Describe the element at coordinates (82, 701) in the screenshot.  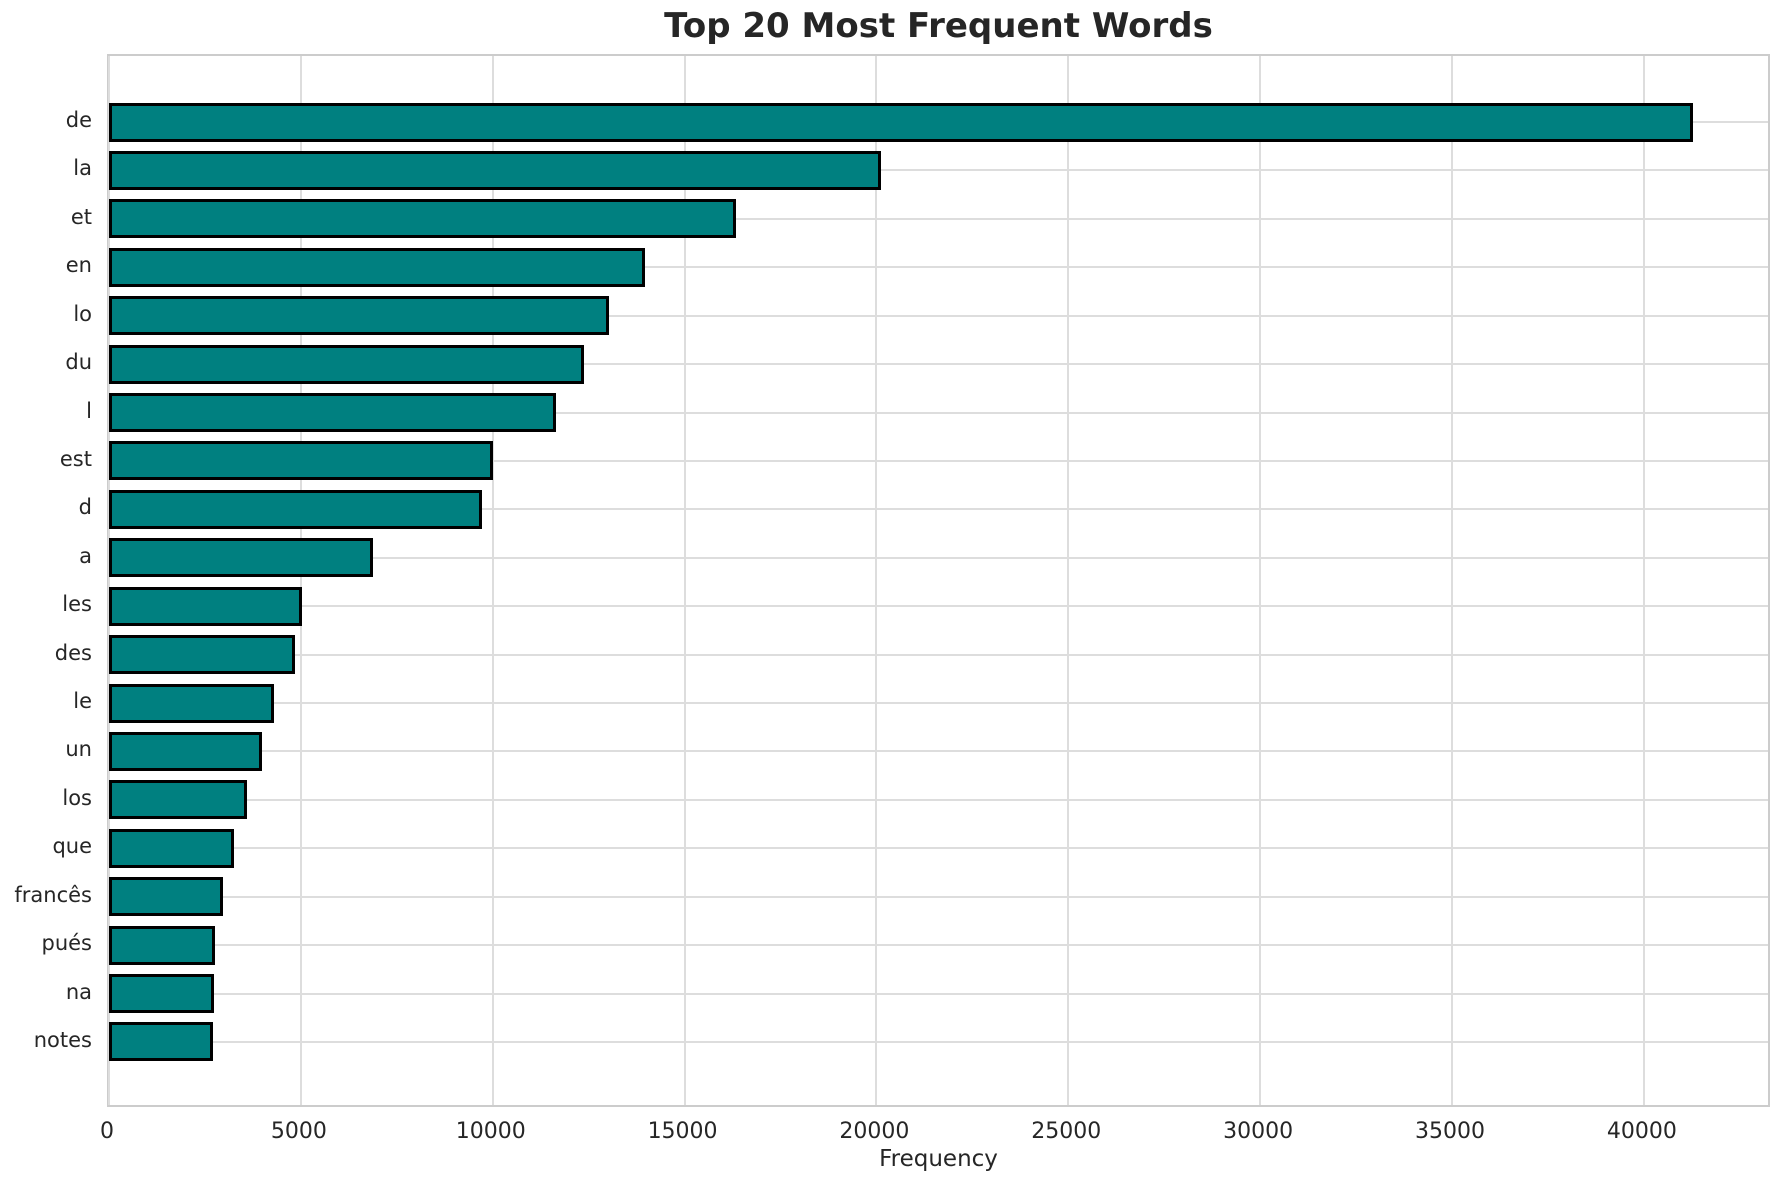
I see `y-tick-label-le: le` at that location.